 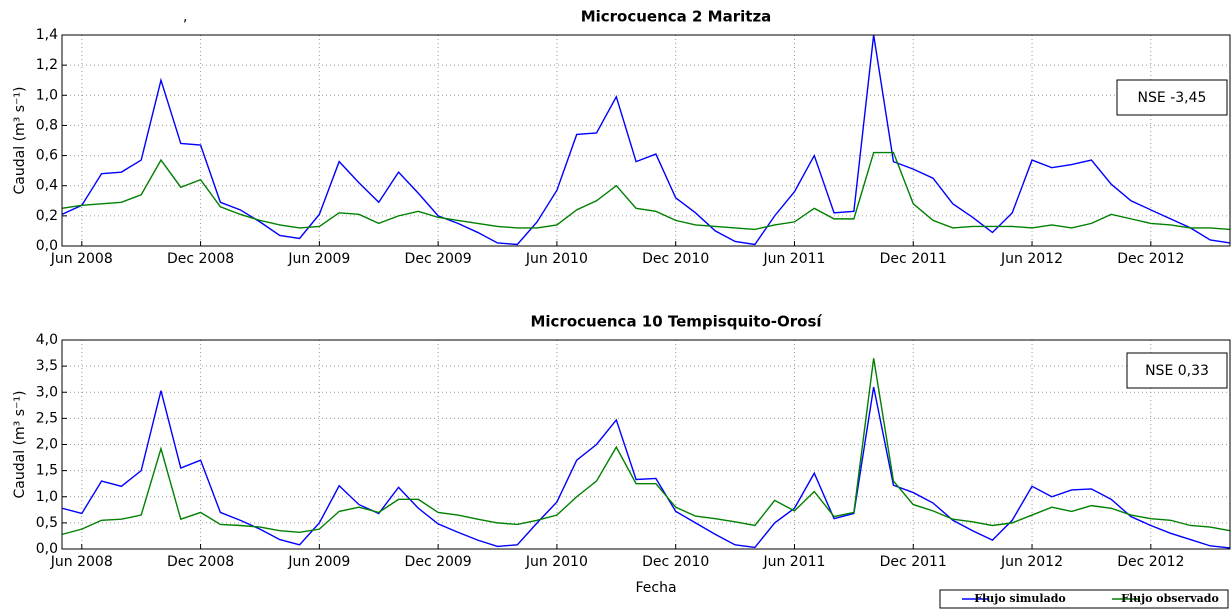 I want to click on y-tick-label: 2,5, so click(x=47, y=418).